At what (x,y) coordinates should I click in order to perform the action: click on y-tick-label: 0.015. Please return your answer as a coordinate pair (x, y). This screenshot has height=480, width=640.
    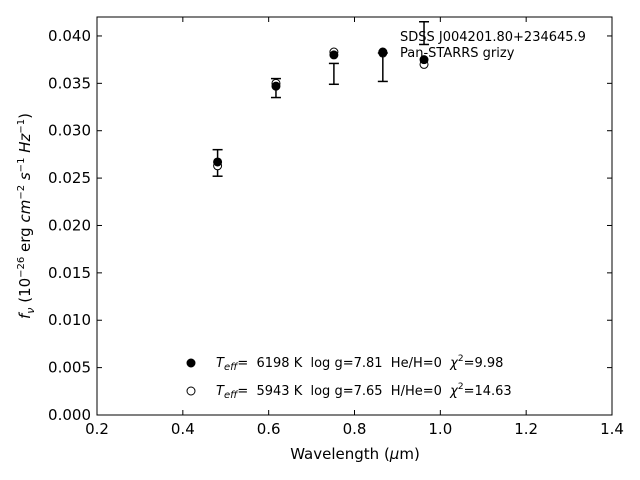
    Looking at the image, I should click on (69, 273).